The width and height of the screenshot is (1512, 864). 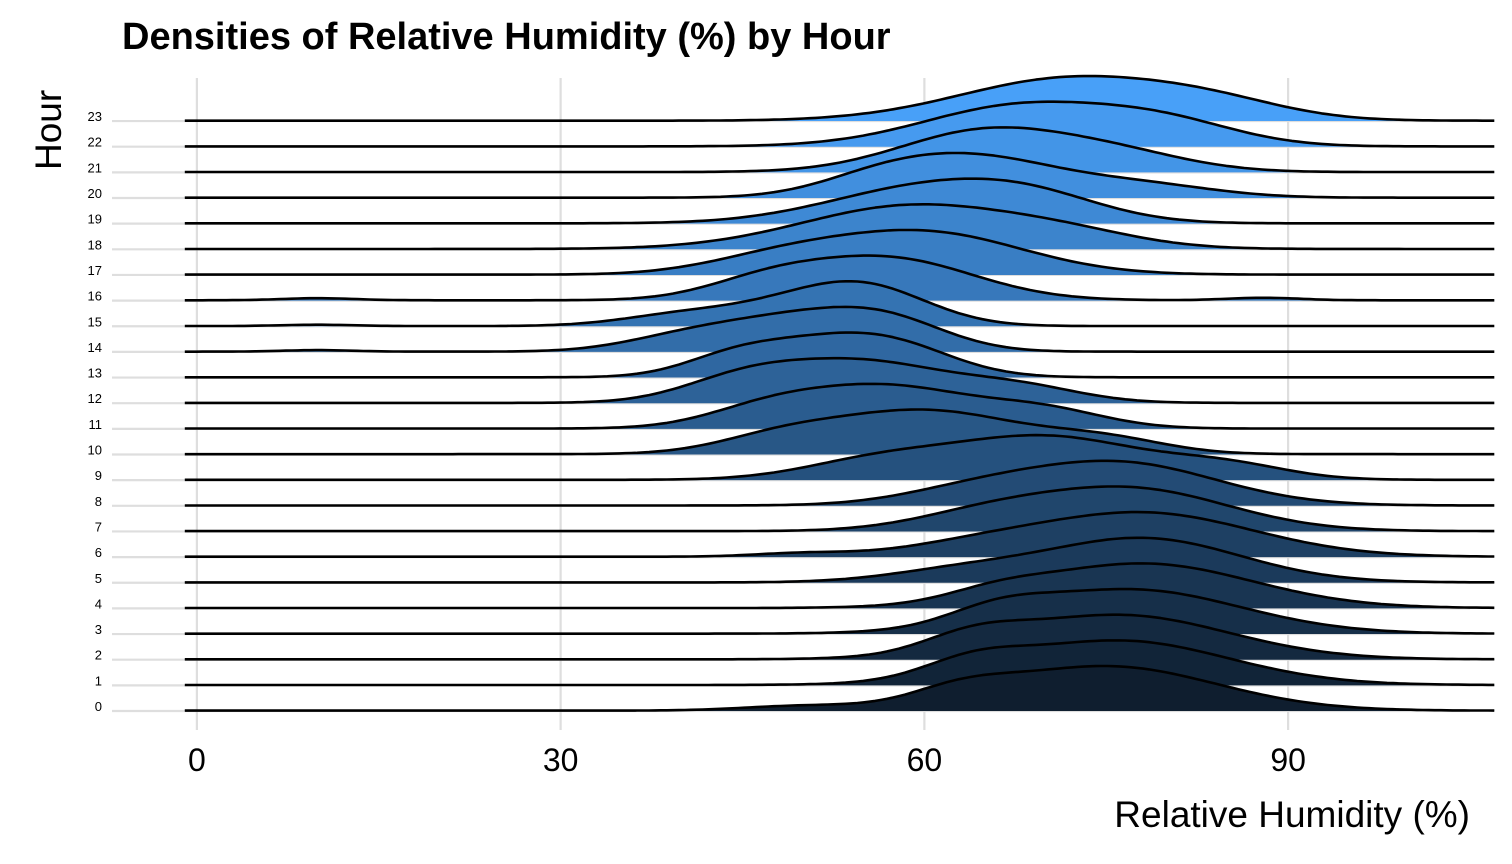 I want to click on y-tick-11: 11, so click(x=96, y=424).